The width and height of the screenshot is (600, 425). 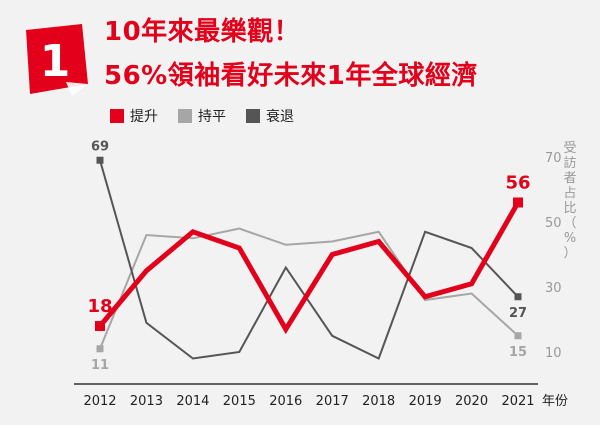 I want to click on title-line1: 10年來最樂觀！, so click(x=202, y=32).